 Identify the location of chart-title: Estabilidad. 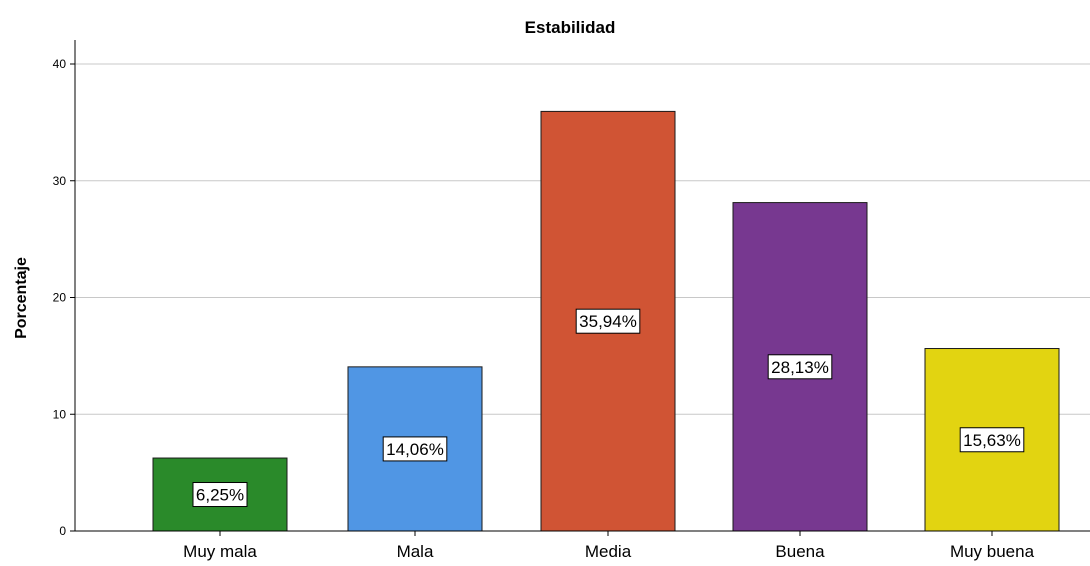
(570, 27).